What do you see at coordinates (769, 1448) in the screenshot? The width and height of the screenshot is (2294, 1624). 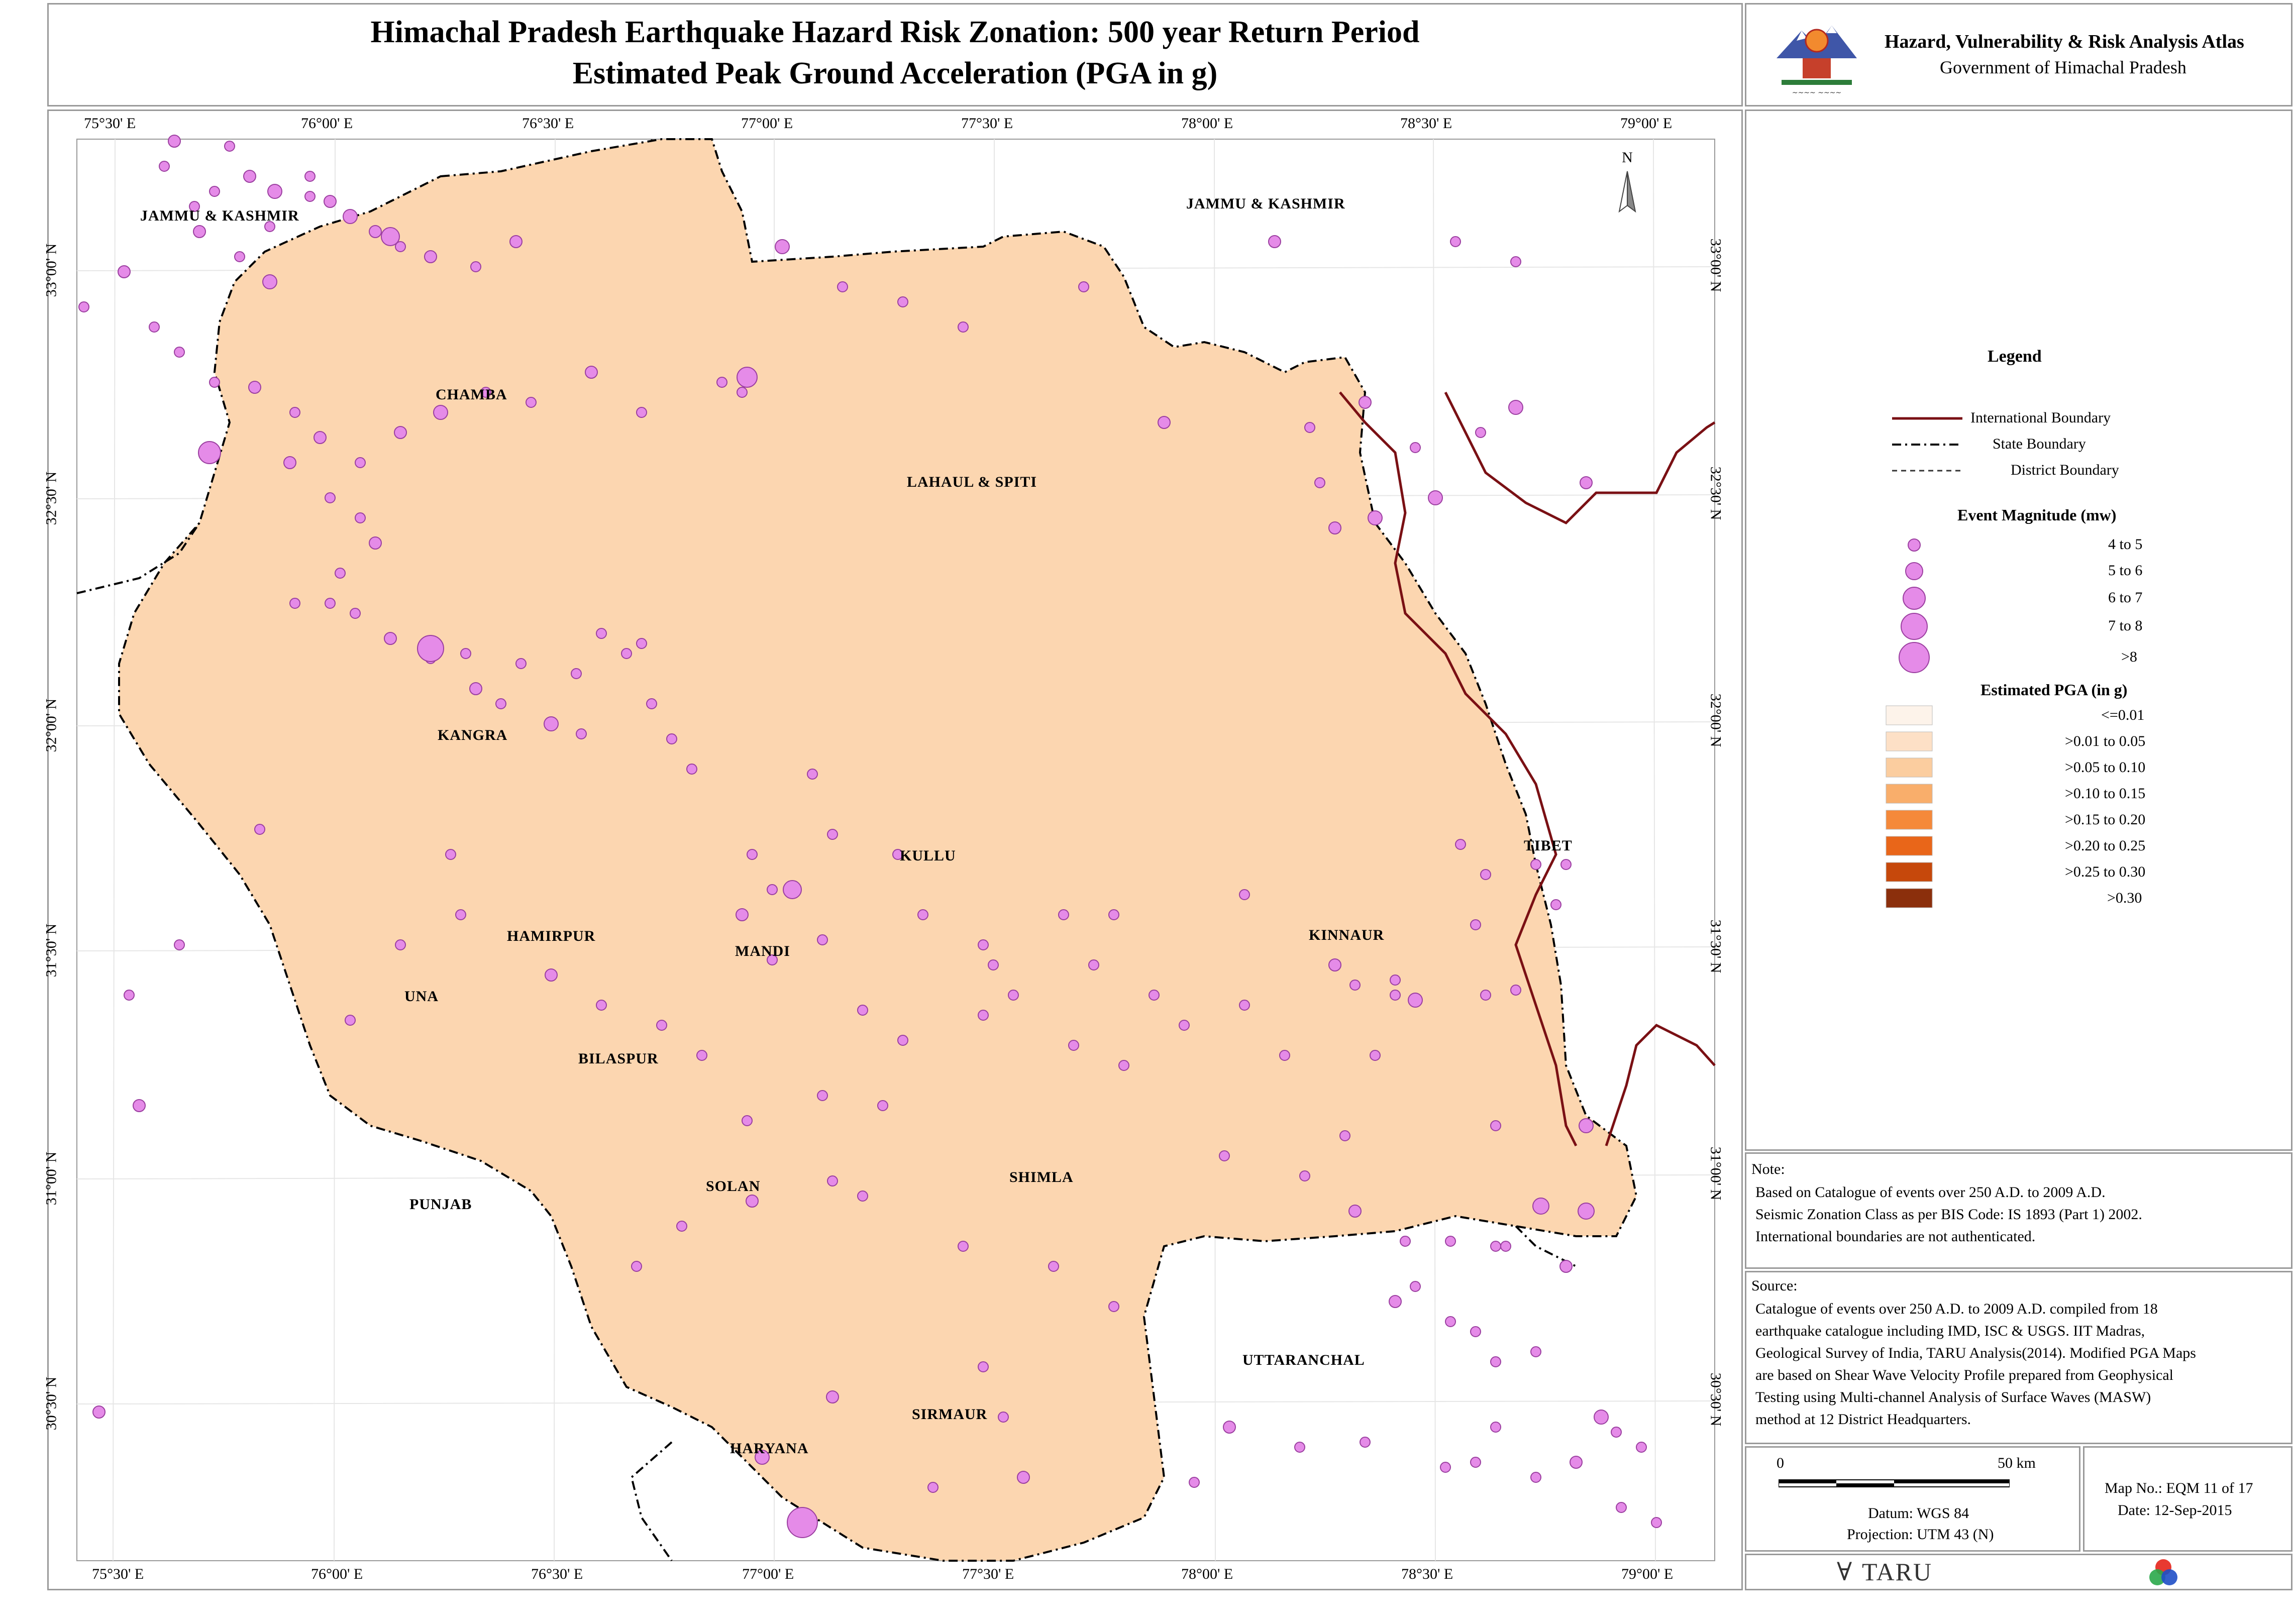 I see `label-haryana: HARYANA` at bounding box center [769, 1448].